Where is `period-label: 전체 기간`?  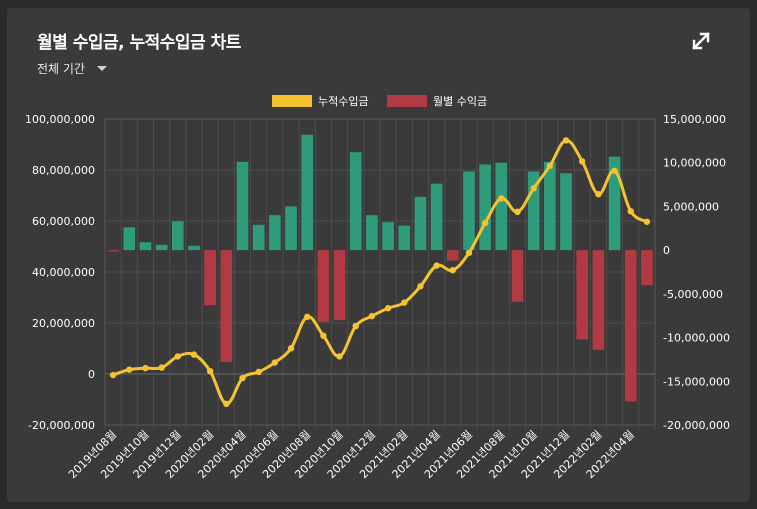
period-label: 전체 기간 is located at coordinates (61, 69).